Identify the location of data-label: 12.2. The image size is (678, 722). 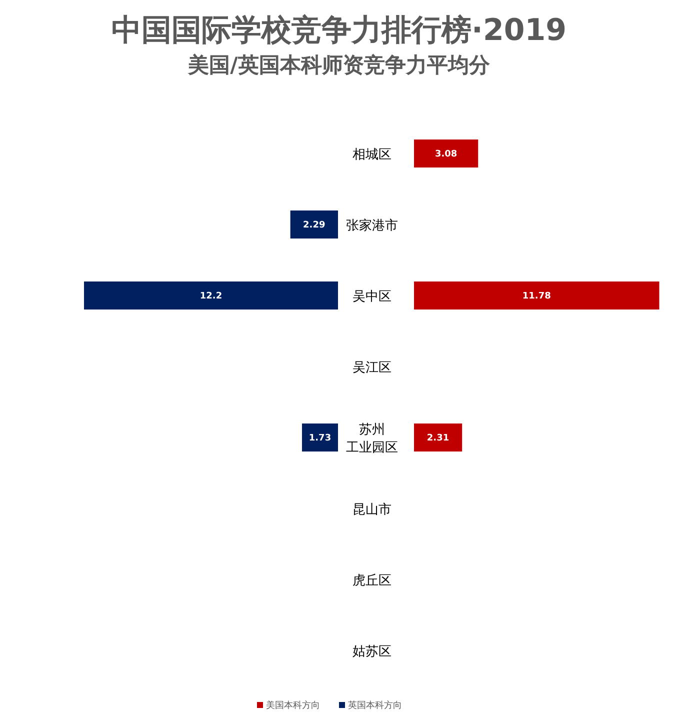
(211, 297).